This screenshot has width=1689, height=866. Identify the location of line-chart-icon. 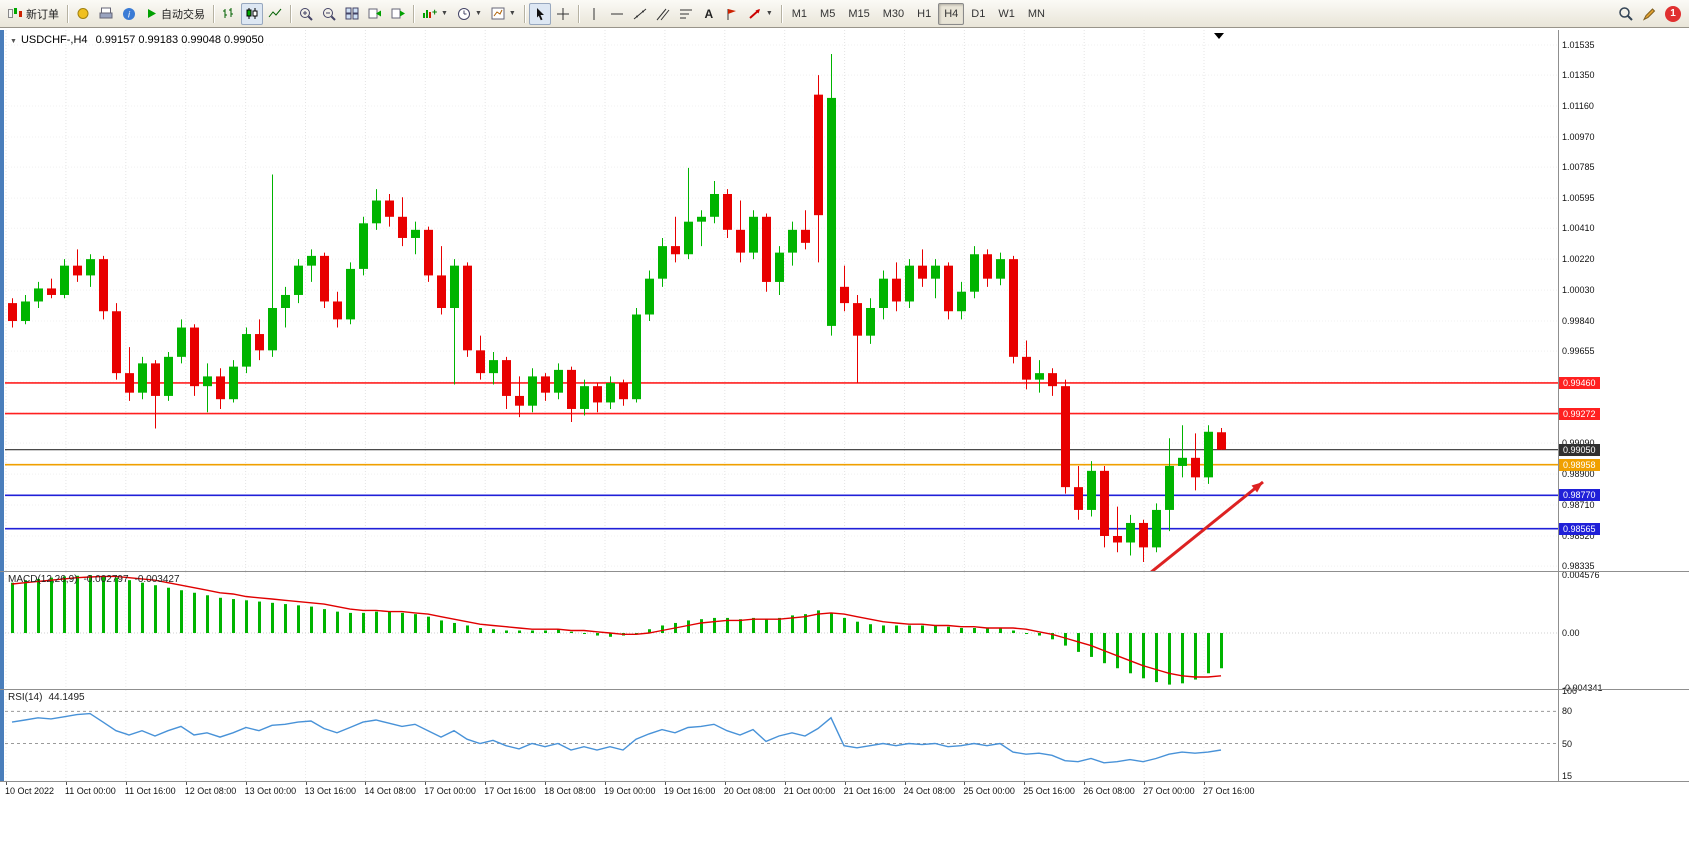
(275, 13).